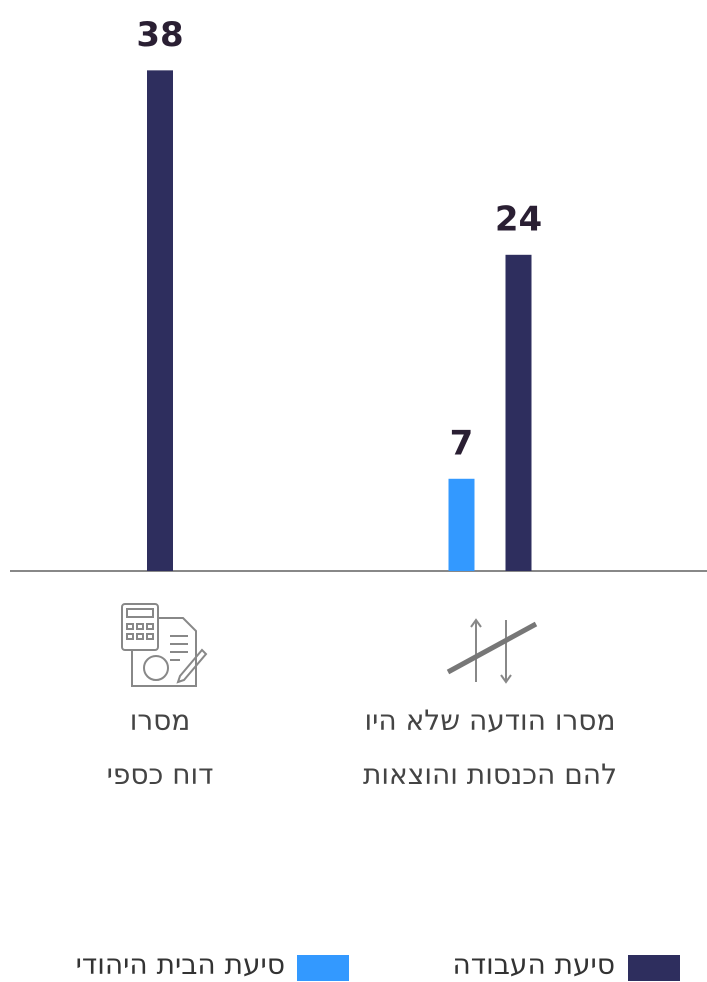  What do you see at coordinates (160, 720) in the screenshot?
I see `category-label: מסרו` at bounding box center [160, 720].